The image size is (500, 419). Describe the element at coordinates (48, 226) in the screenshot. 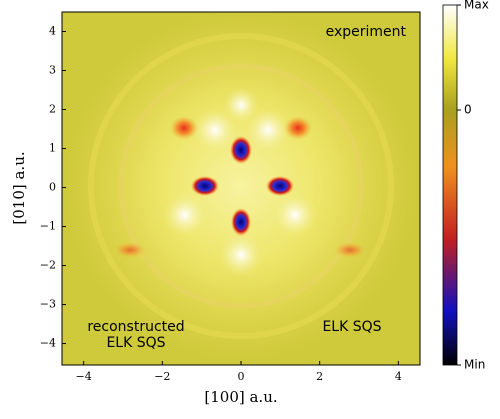

I see `y-tick-label: −1` at that location.